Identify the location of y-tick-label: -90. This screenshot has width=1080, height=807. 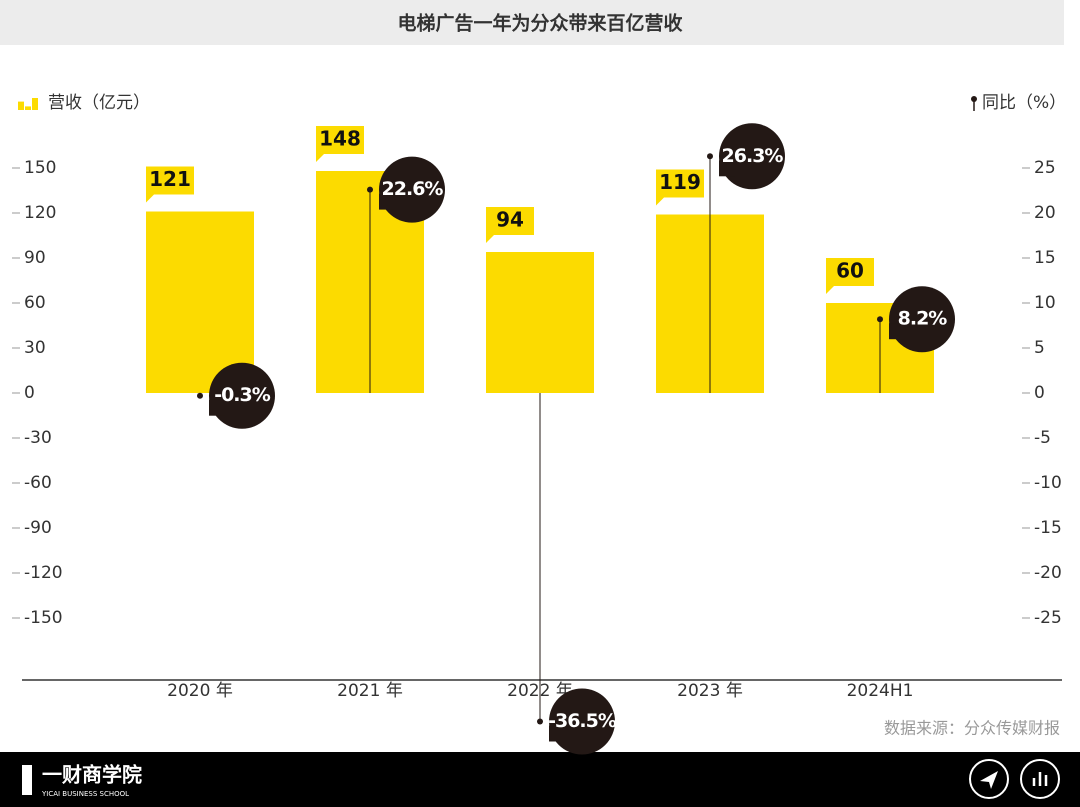
(38, 528).